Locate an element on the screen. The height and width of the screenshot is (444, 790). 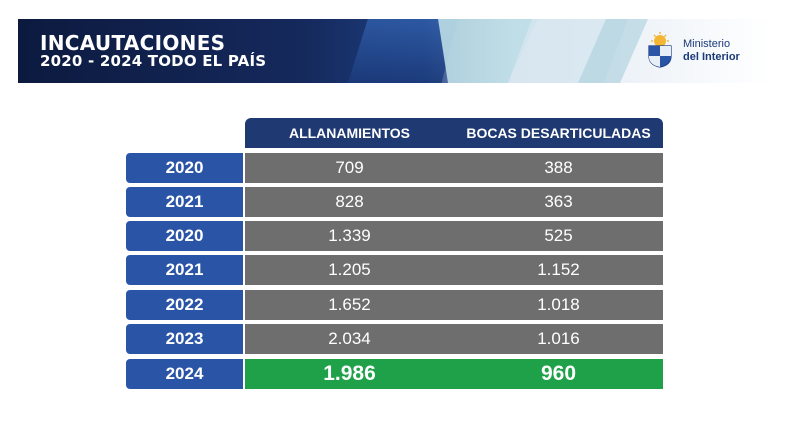
cell-bocas: 525 is located at coordinates (558, 235).